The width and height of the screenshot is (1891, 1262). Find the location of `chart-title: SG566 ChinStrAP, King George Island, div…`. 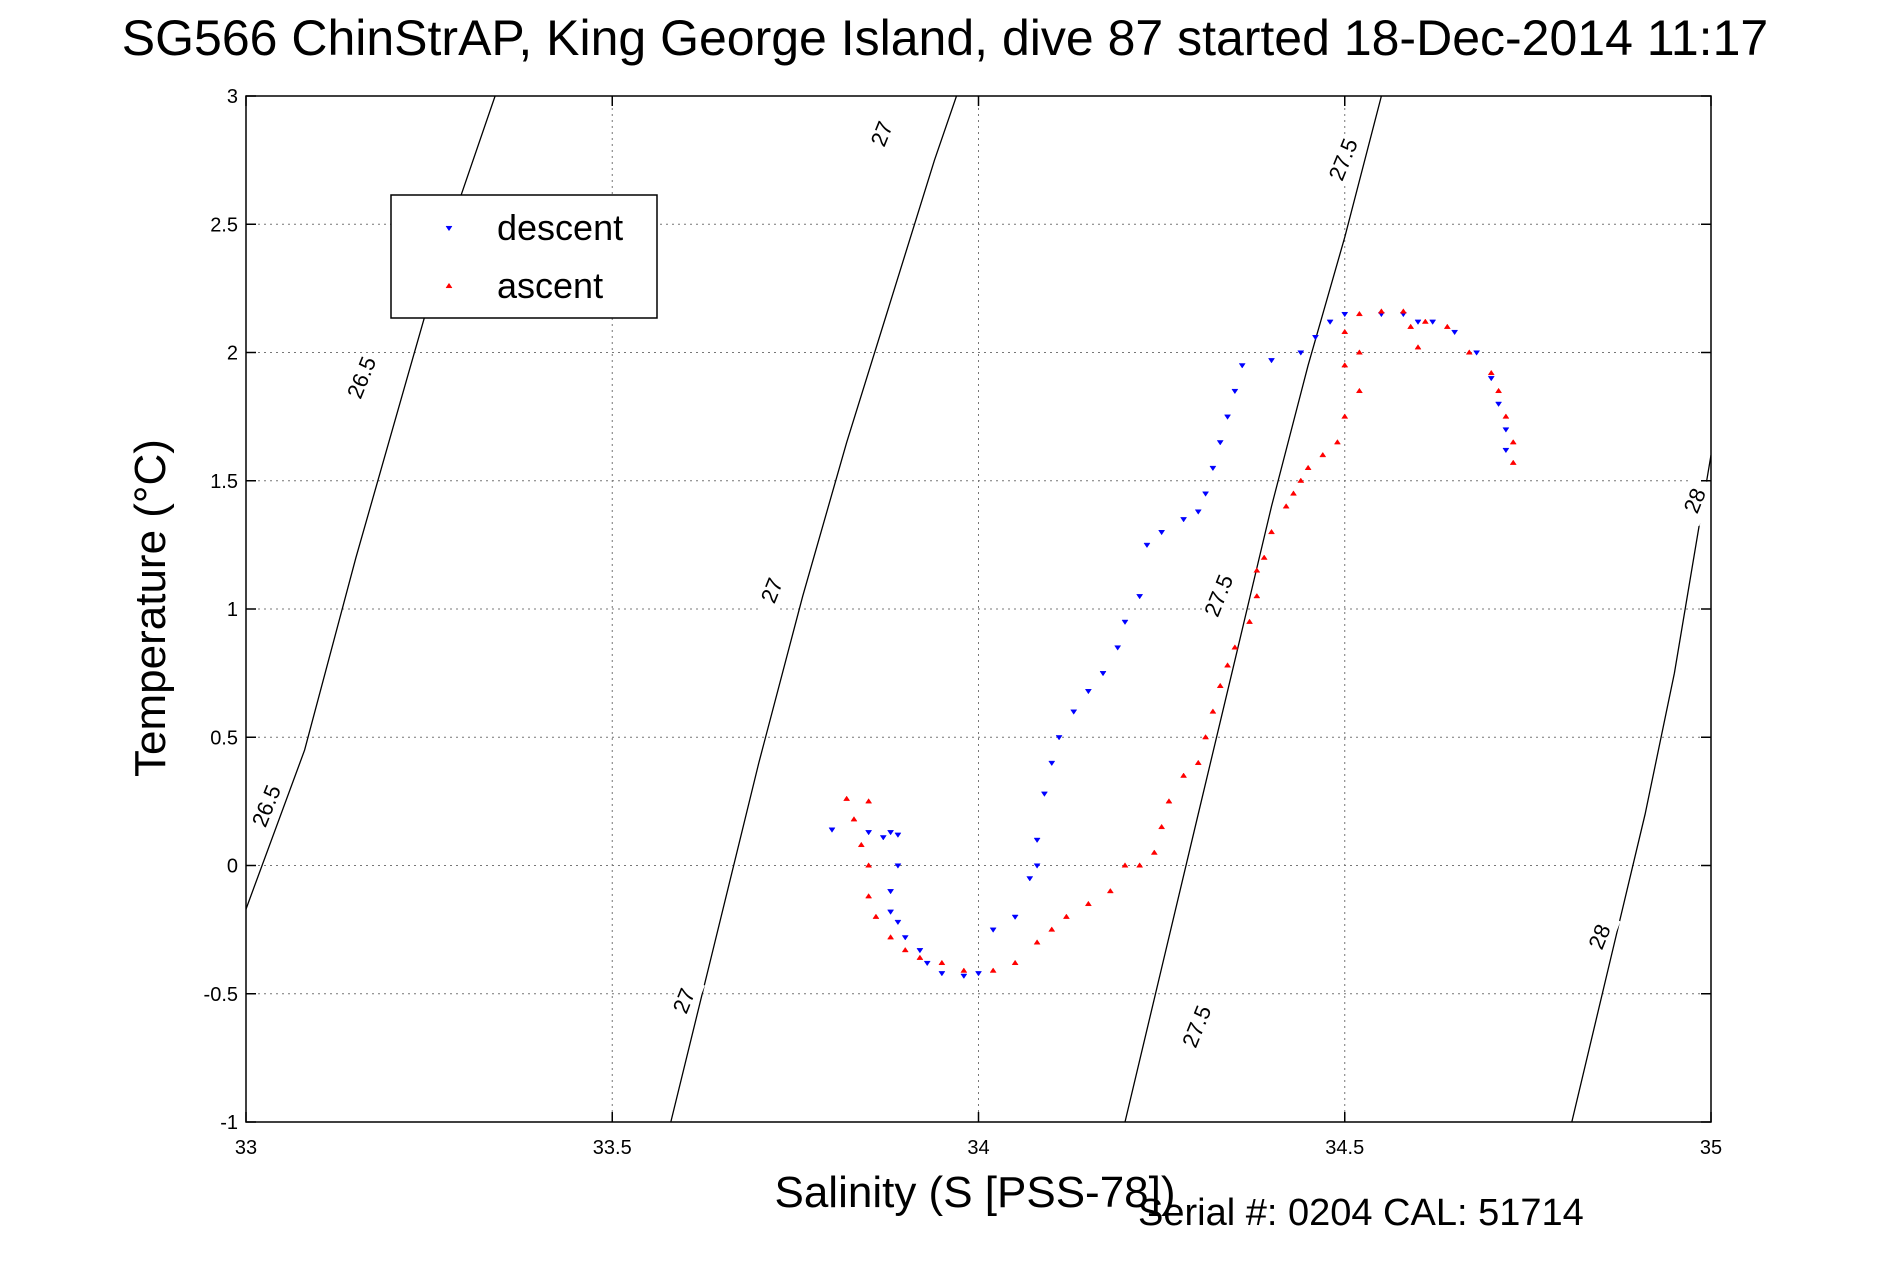

chart-title: SG566 ChinStrAP, King George Island, div… is located at coordinates (945, 38).